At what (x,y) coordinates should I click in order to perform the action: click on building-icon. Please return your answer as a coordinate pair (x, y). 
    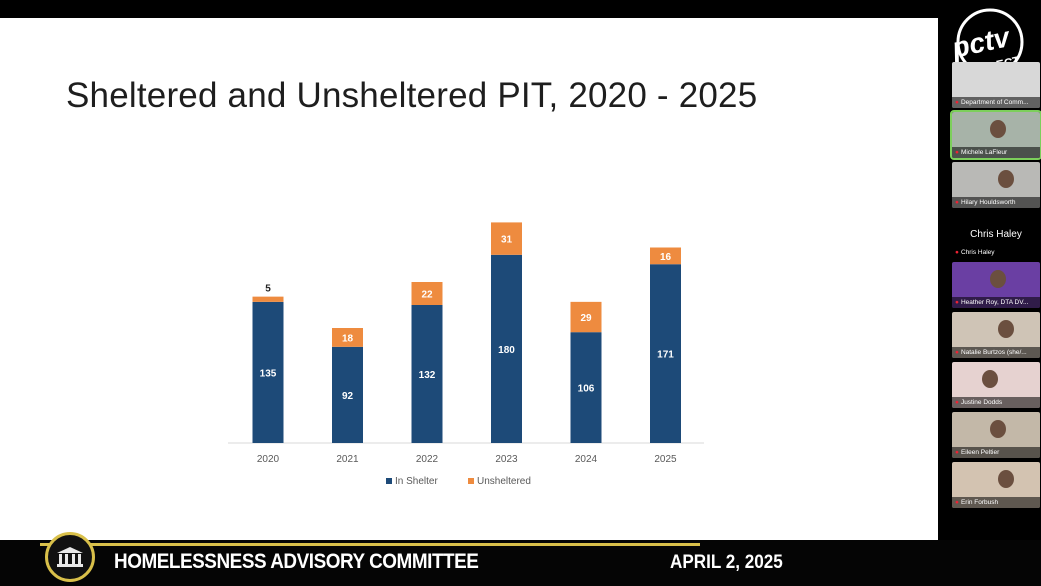
    Looking at the image, I should click on (70, 557).